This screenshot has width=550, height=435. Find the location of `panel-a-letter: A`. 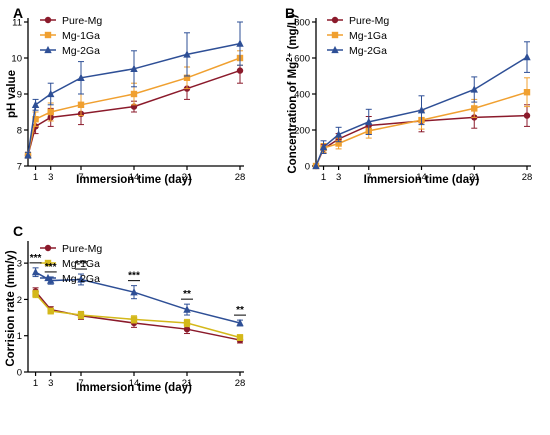

panel-a-letter: A is located at coordinates (18, 13).